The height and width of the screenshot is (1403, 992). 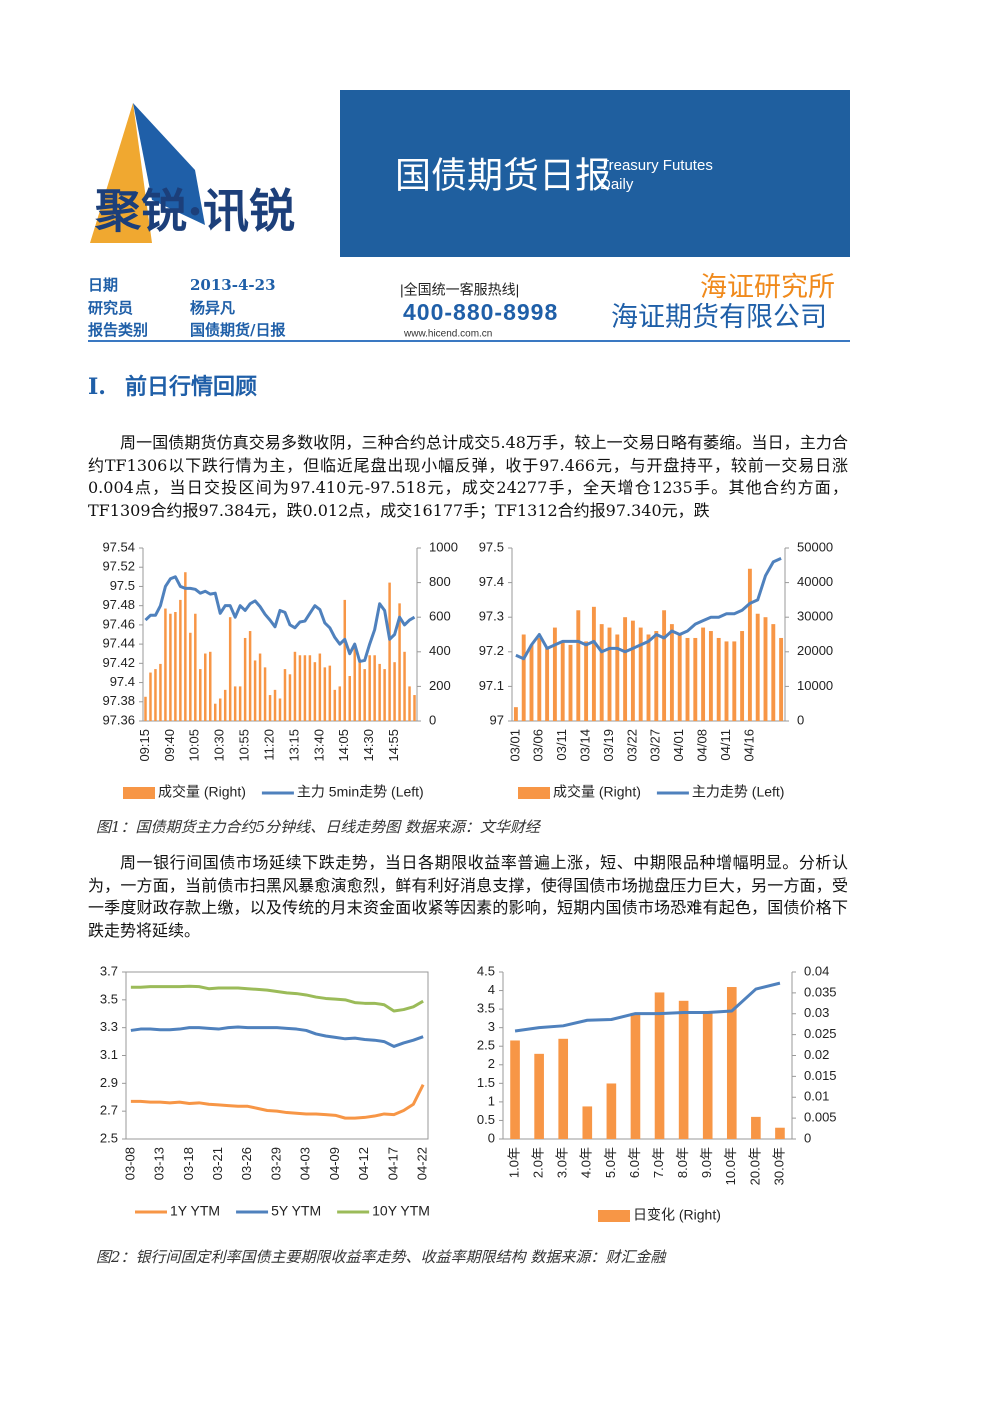 I want to click on x-tick-label: 3.0年, so click(x=562, y=1162).